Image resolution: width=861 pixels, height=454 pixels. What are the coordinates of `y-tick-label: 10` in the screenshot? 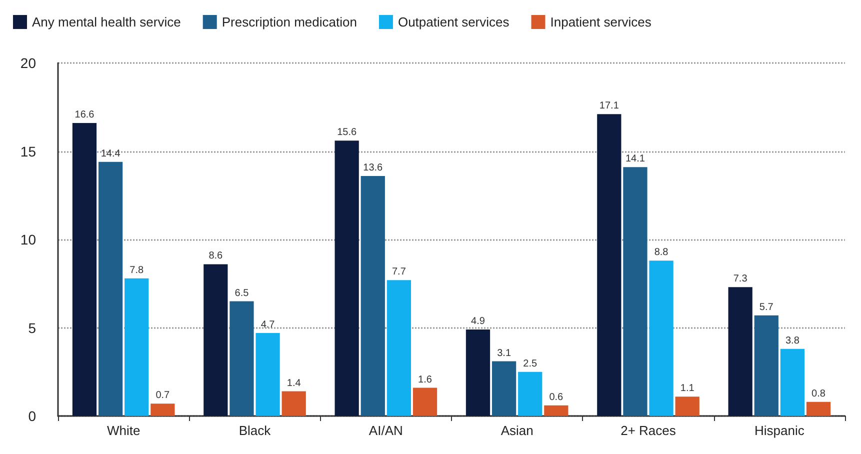 It's located at (28, 240).